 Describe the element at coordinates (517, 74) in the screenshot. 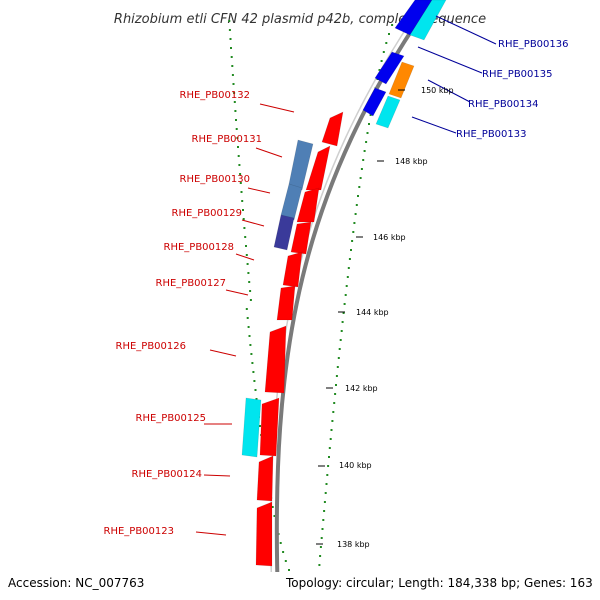

I see `gene-label-rhe_pb00135: RHE_PB00135` at that location.